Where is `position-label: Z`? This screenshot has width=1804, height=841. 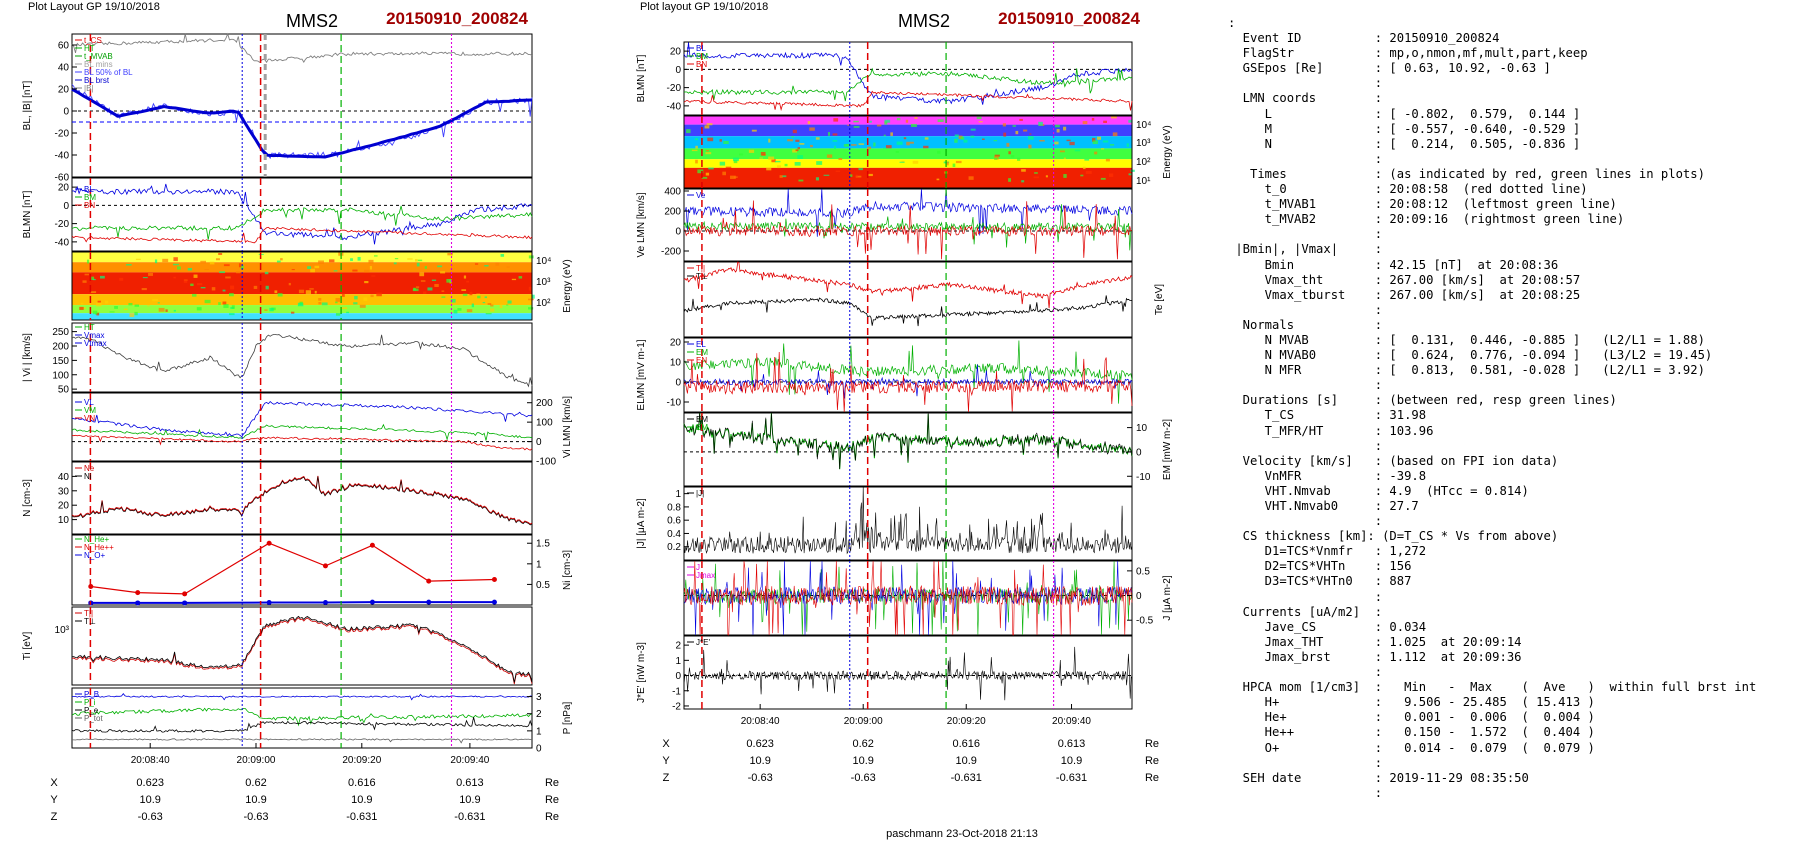
position-label: Z is located at coordinates (666, 778).